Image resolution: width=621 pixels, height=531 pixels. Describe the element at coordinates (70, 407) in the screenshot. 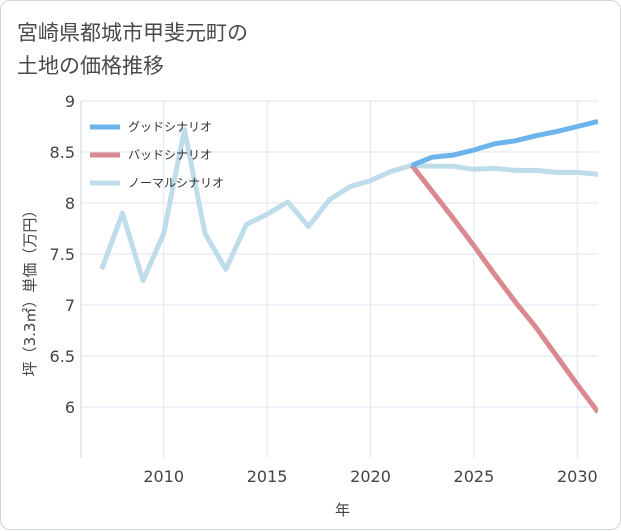

I see `y-tick-label: 6` at that location.